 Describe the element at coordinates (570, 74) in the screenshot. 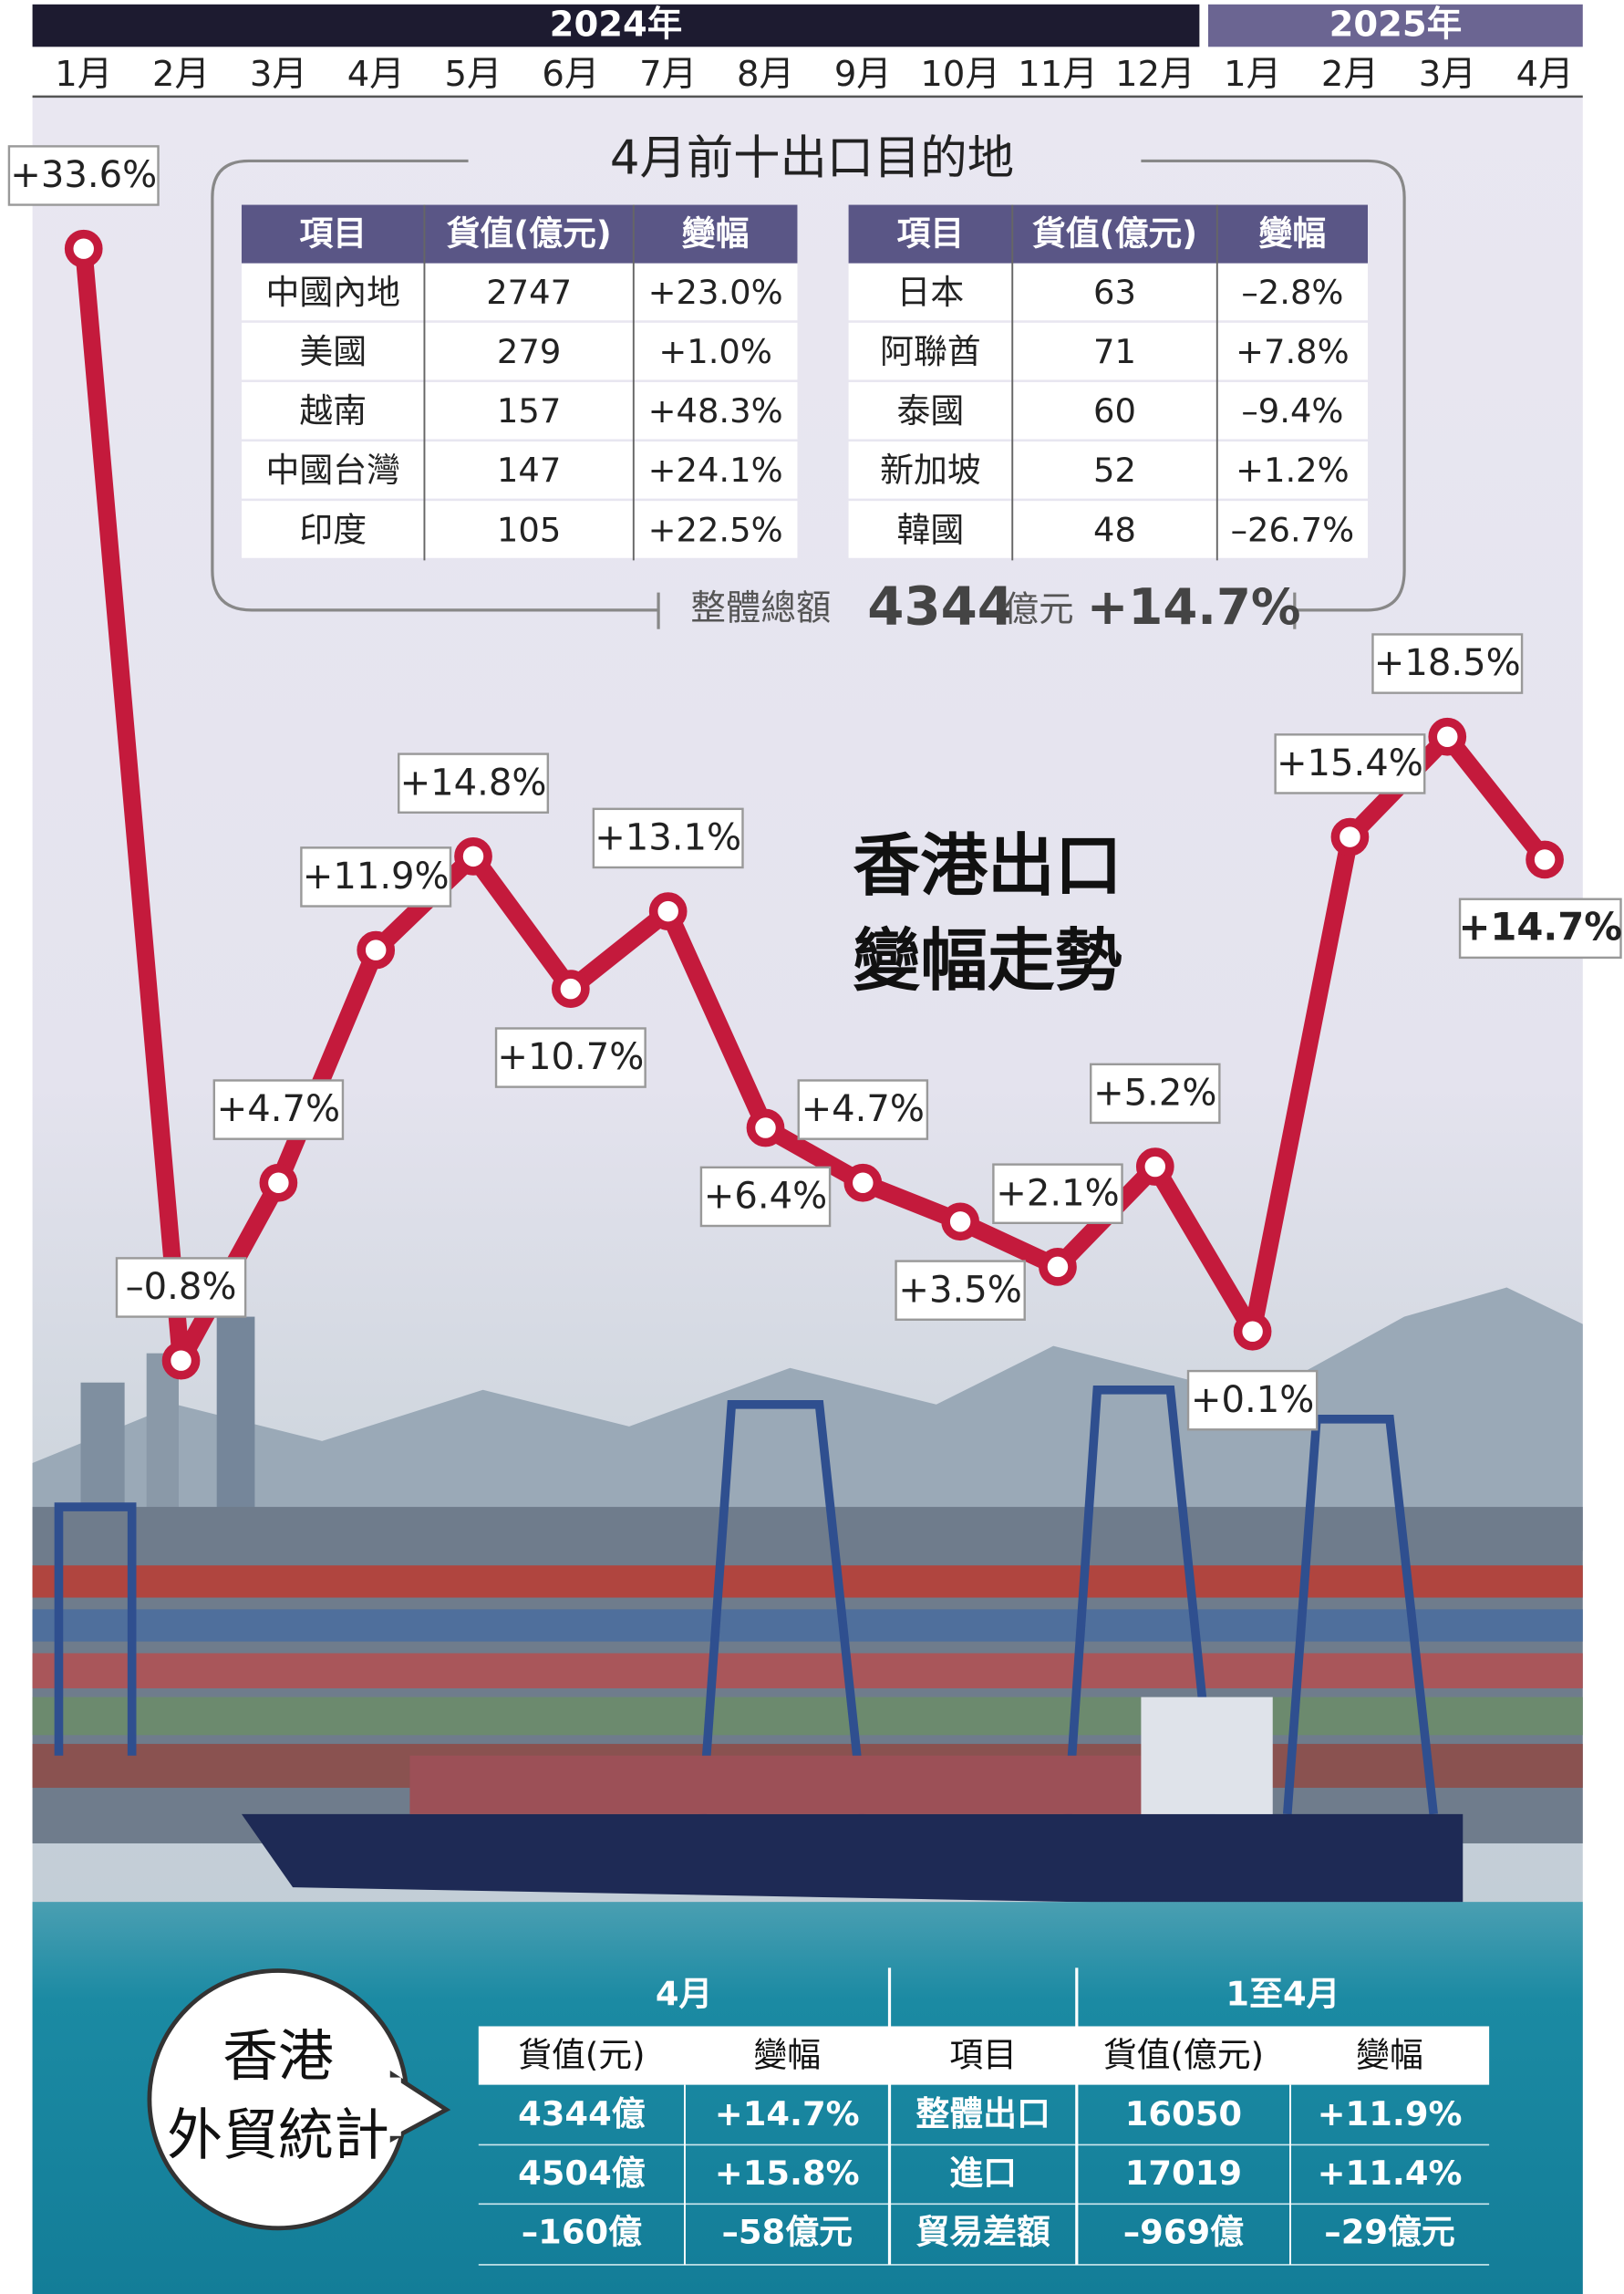

I see `x-tick-label: 6月` at that location.